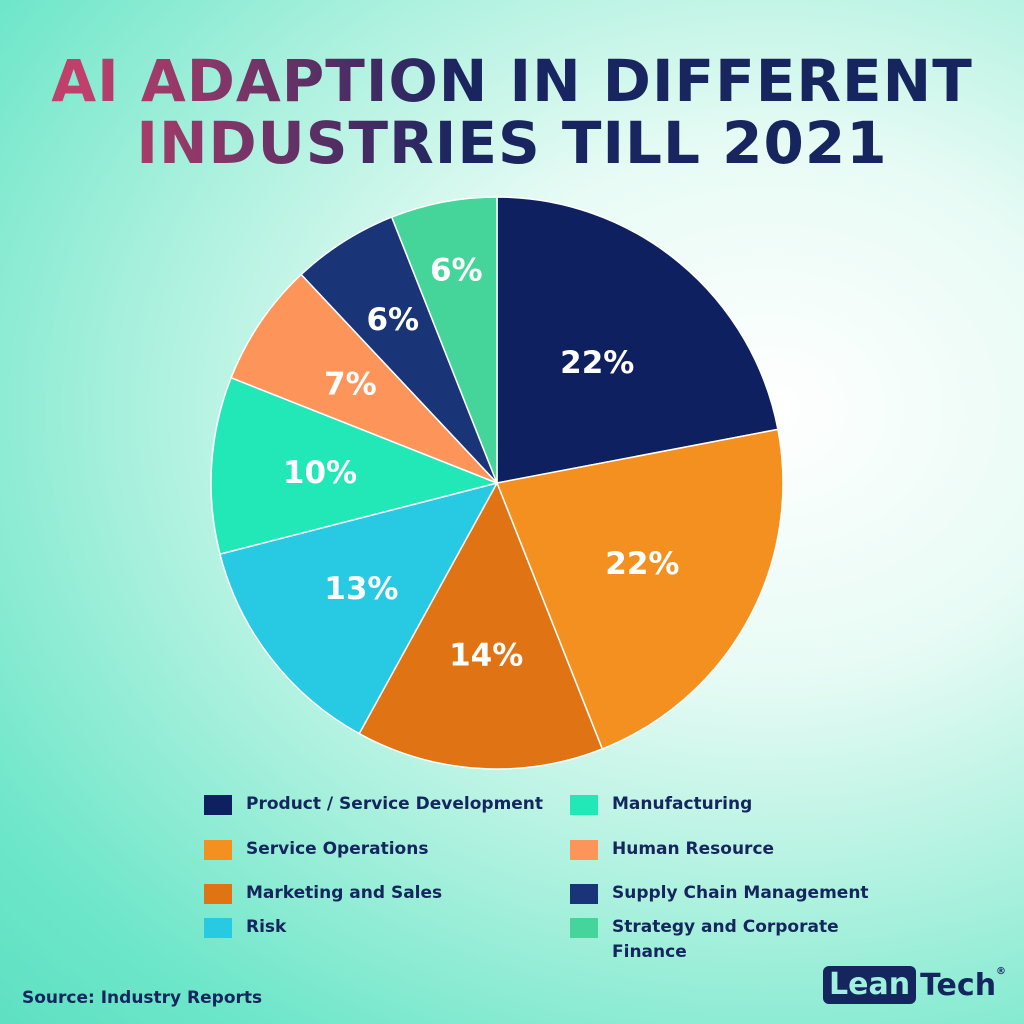 This screenshot has height=1024, width=1024. What do you see at coordinates (725, 939) in the screenshot?
I see `legend-label: Strategy and Corporate Finance` at bounding box center [725, 939].